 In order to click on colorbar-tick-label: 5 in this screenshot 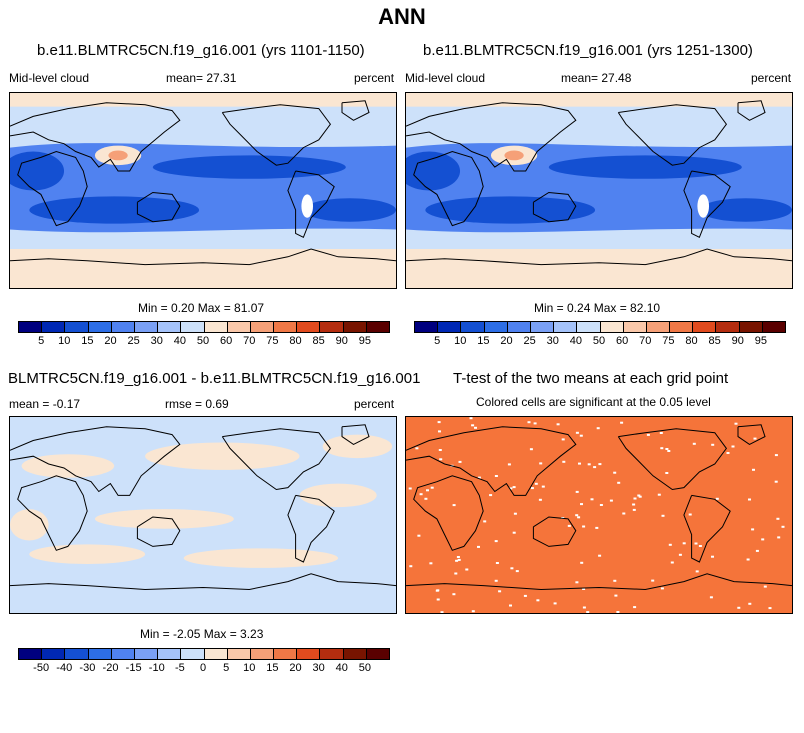, I will do `click(226, 668)`.